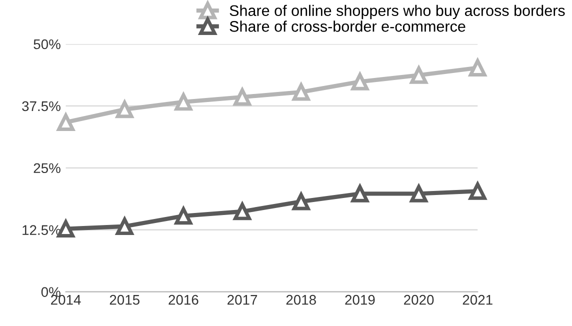 The height and width of the screenshot is (326, 572). What do you see at coordinates (125, 299) in the screenshot?
I see `x-tick-label: 2015` at bounding box center [125, 299].